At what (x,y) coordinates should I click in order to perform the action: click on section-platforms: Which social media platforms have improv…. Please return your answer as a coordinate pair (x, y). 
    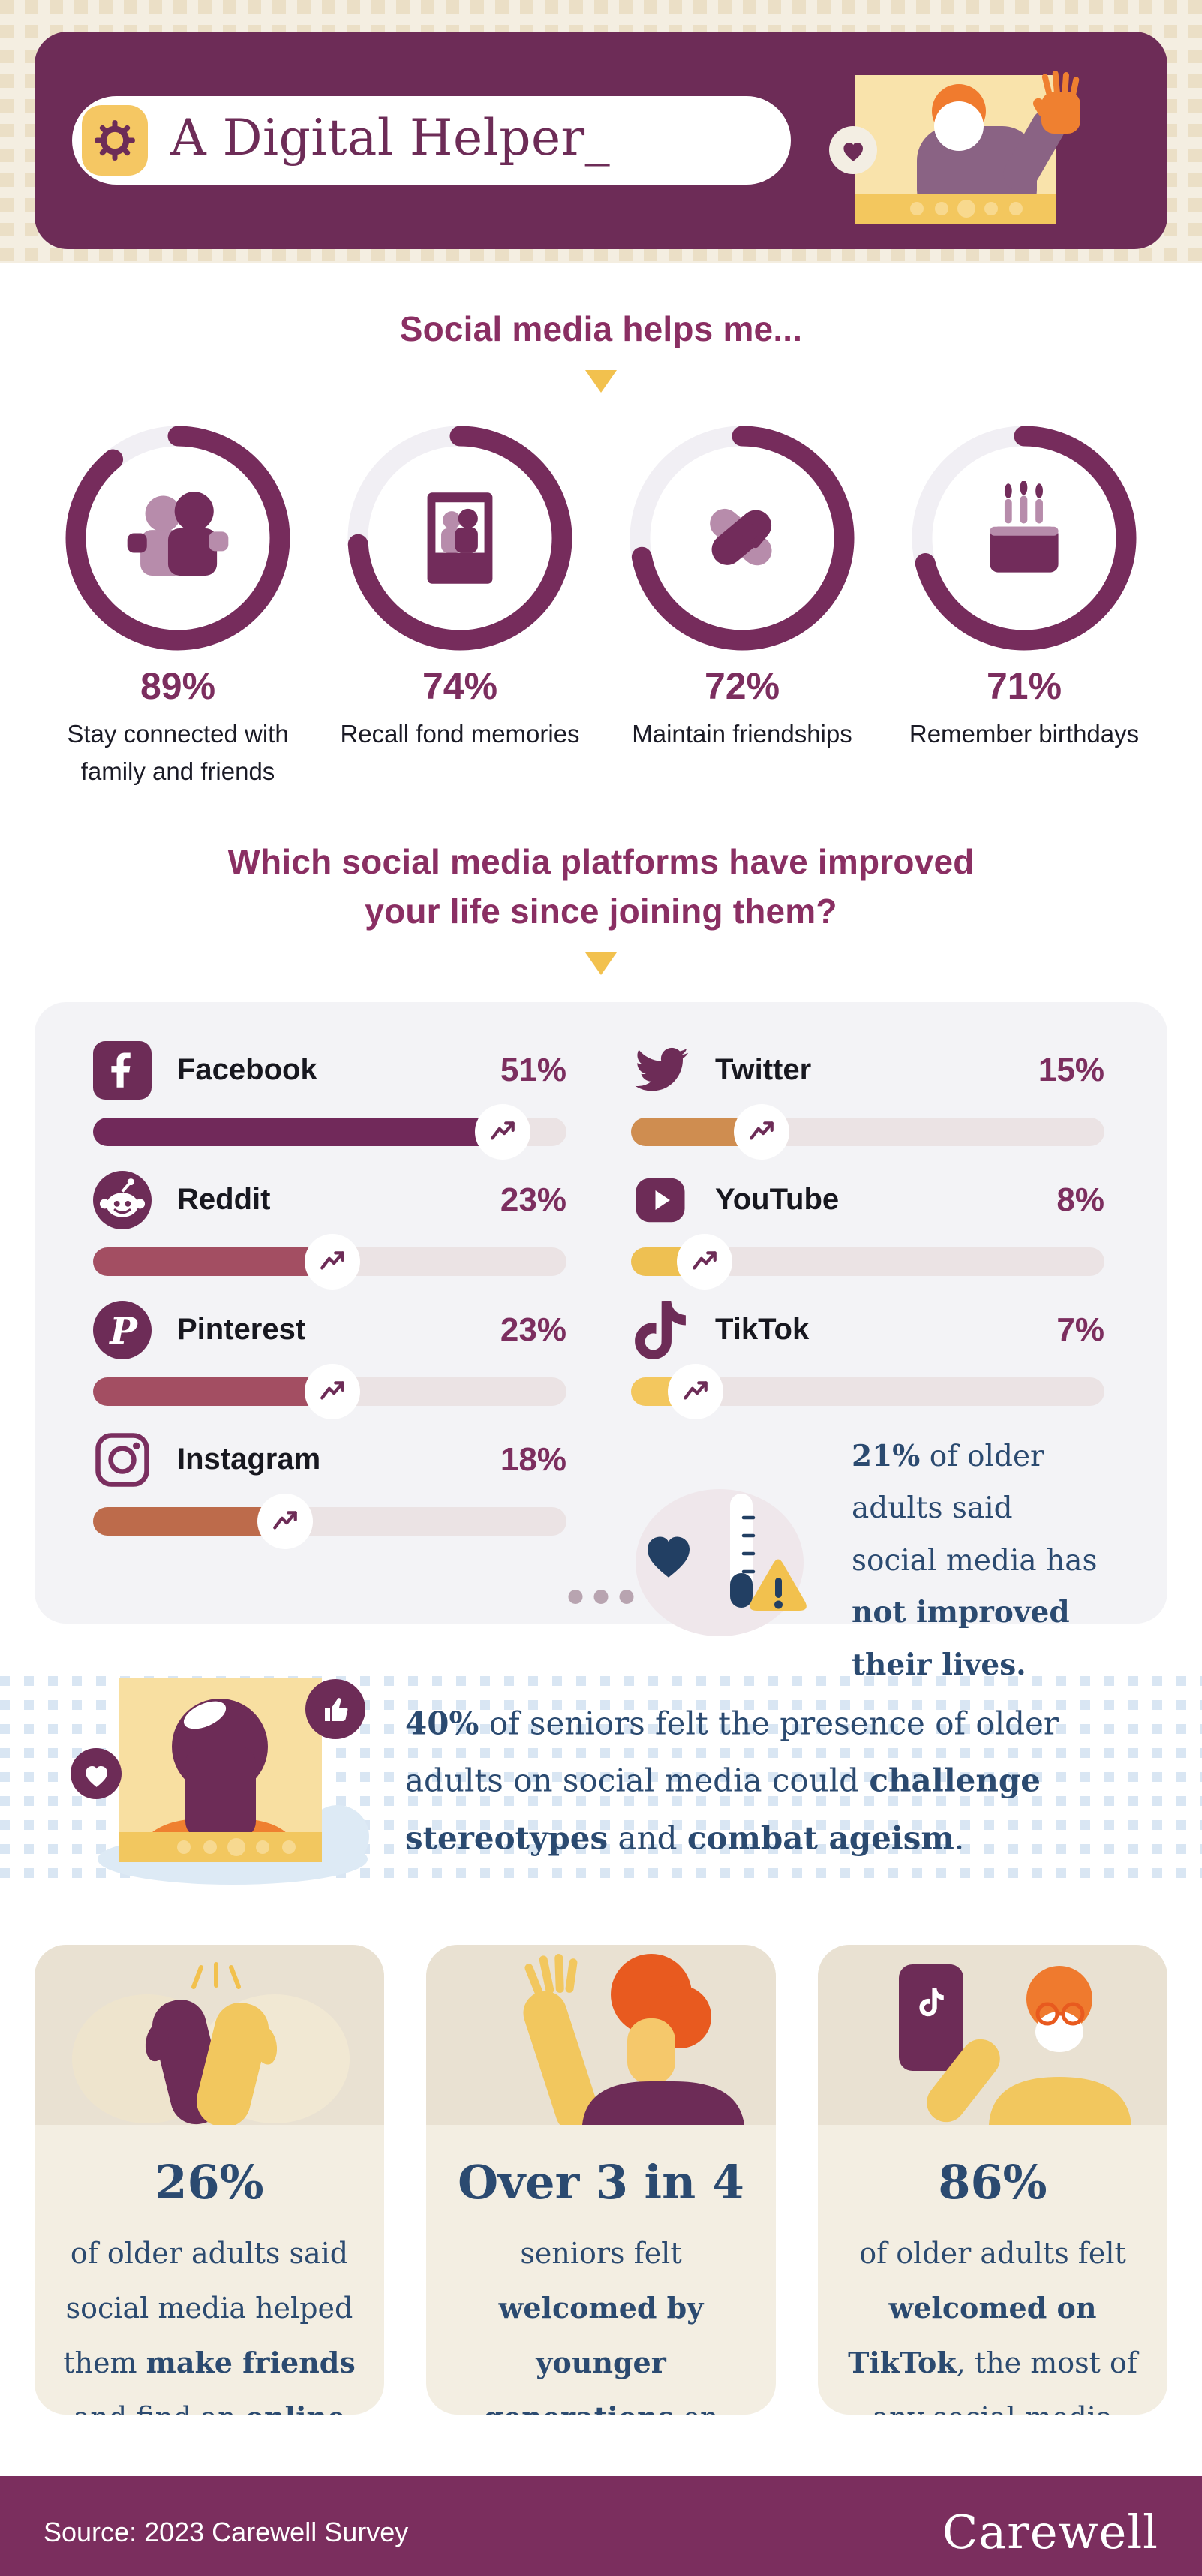
    Looking at the image, I should click on (601, 906).